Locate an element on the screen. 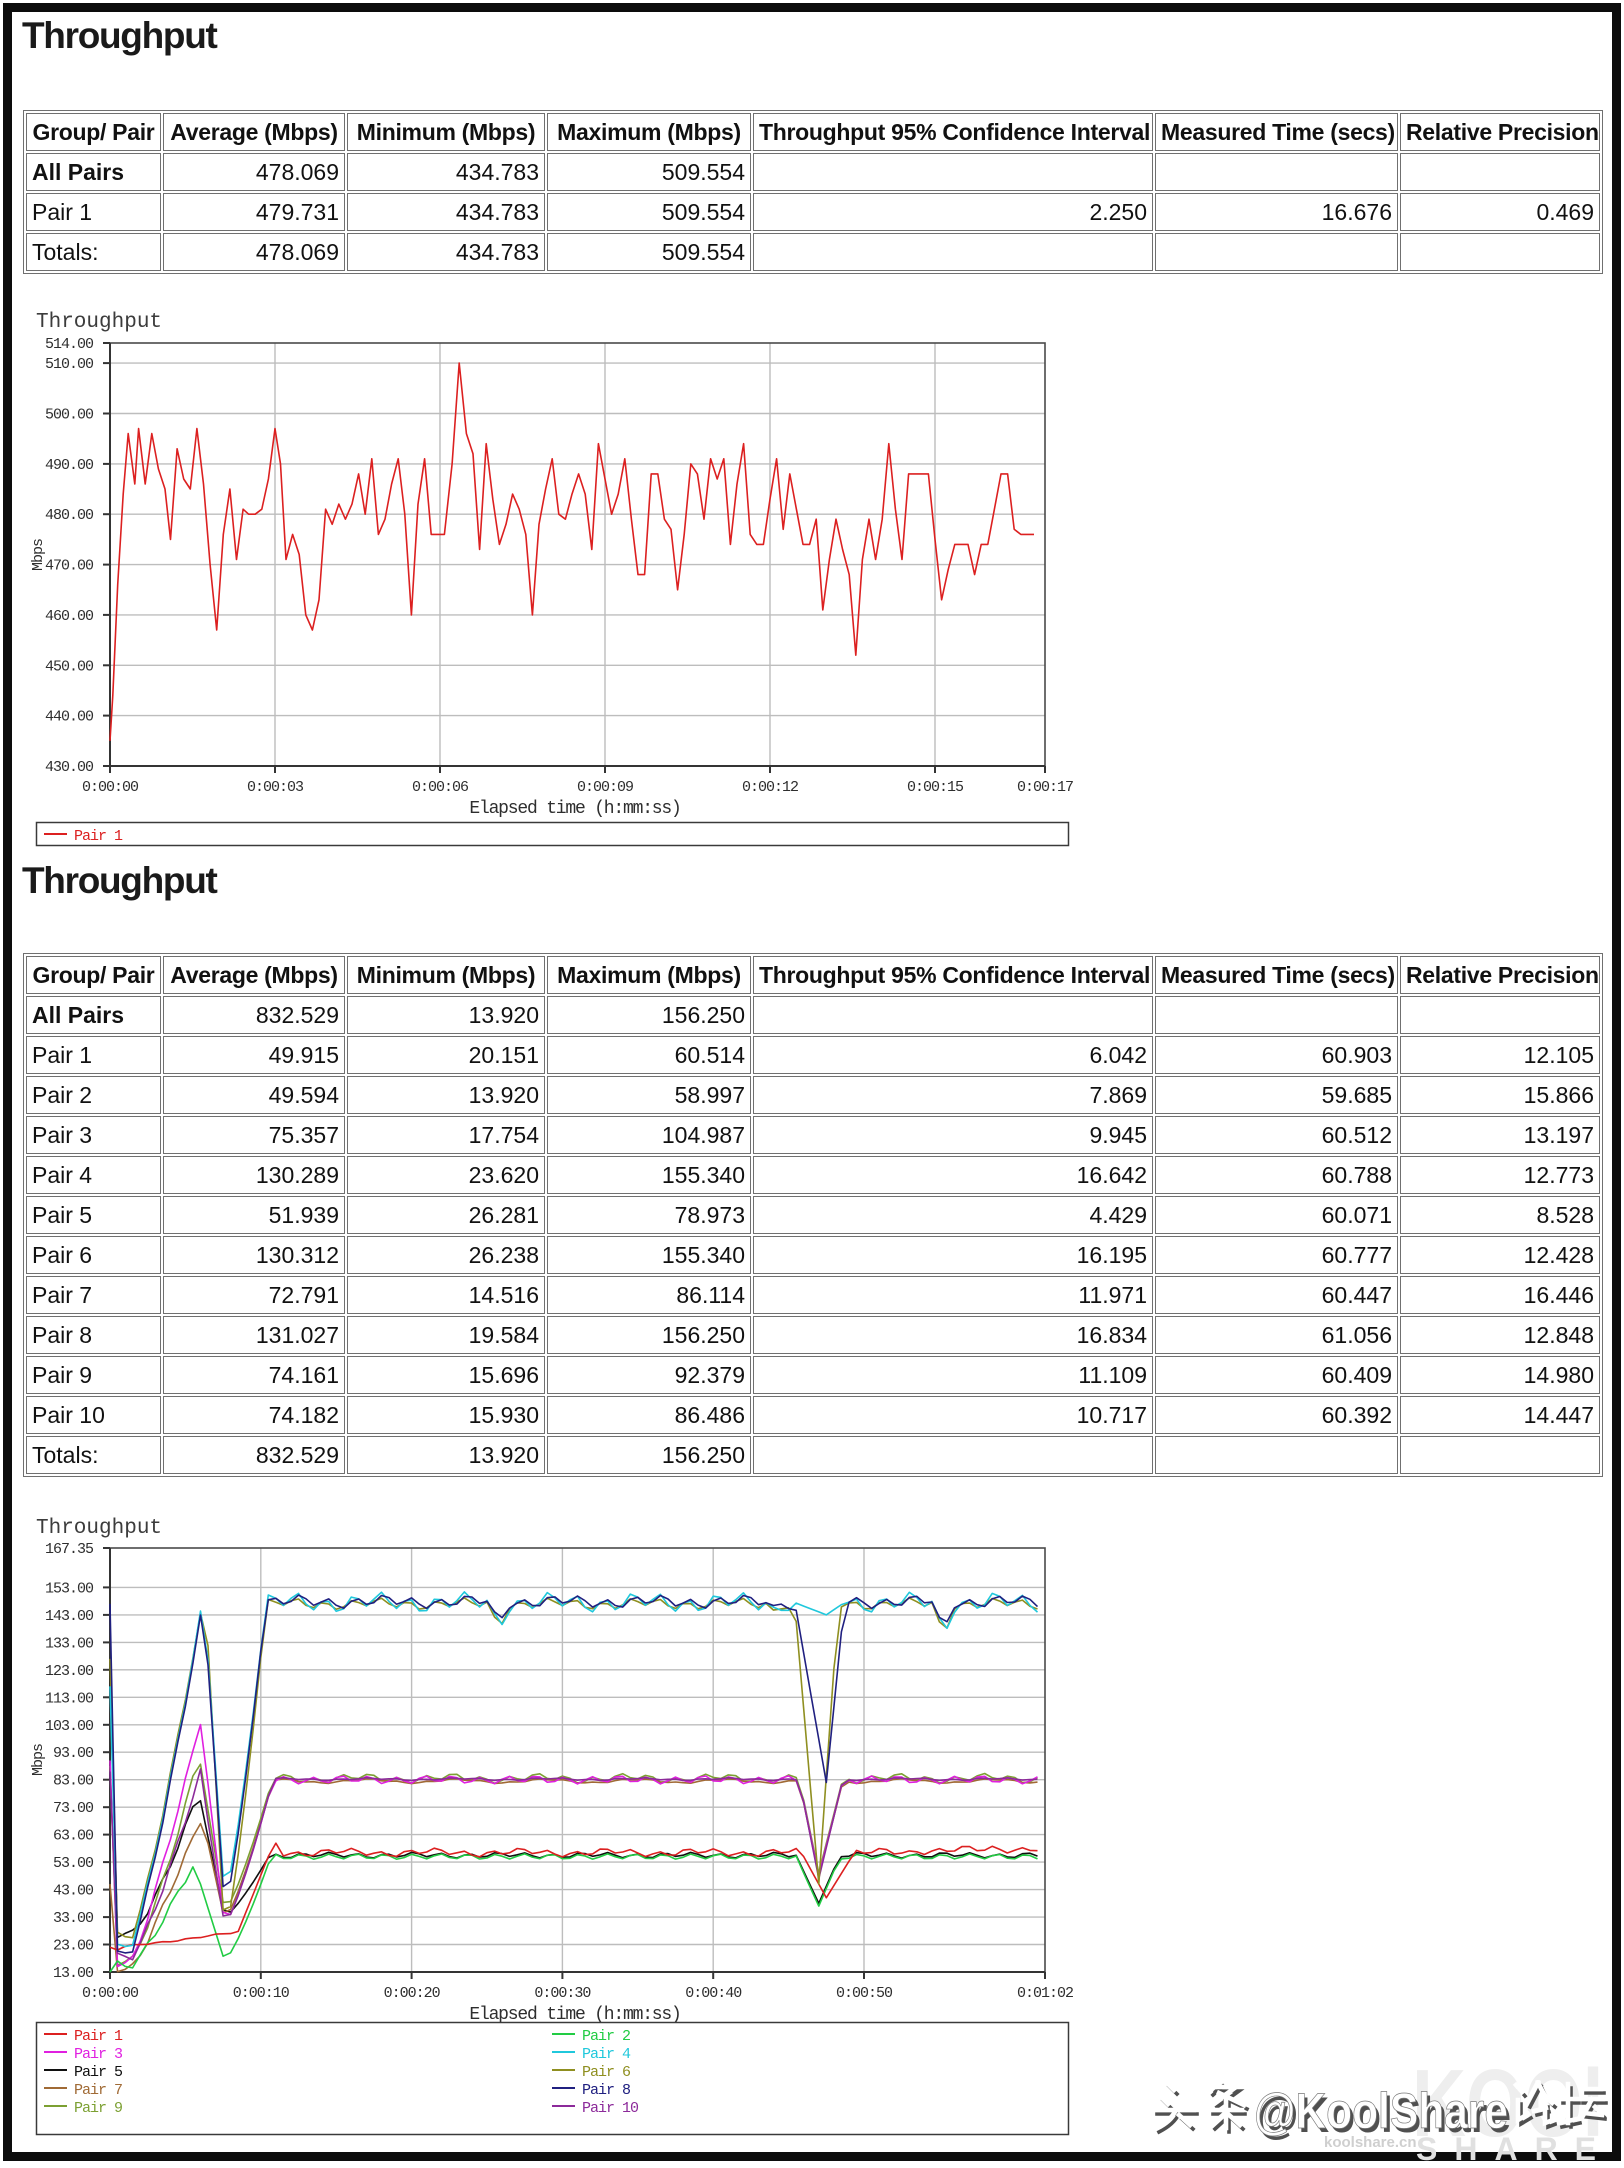 The width and height of the screenshot is (1624, 2168). svg-text: 83.00 is located at coordinates (73, 1781).